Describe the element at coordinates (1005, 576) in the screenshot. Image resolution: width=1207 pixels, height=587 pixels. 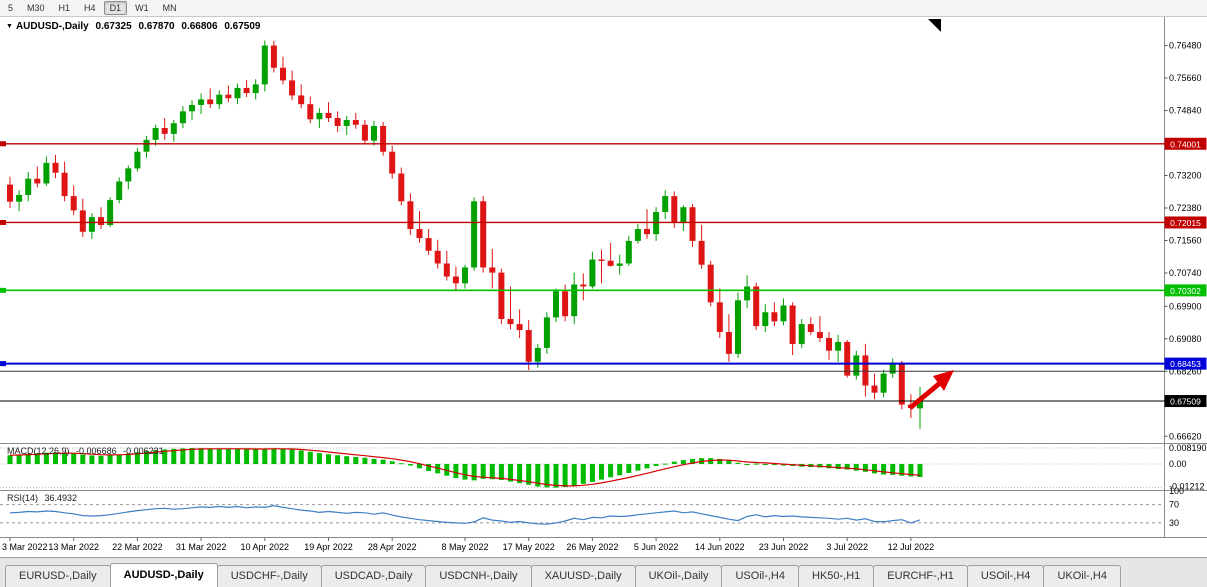
I see `chart-tab-USOil-H4-10: USOil-,H4` at that location.